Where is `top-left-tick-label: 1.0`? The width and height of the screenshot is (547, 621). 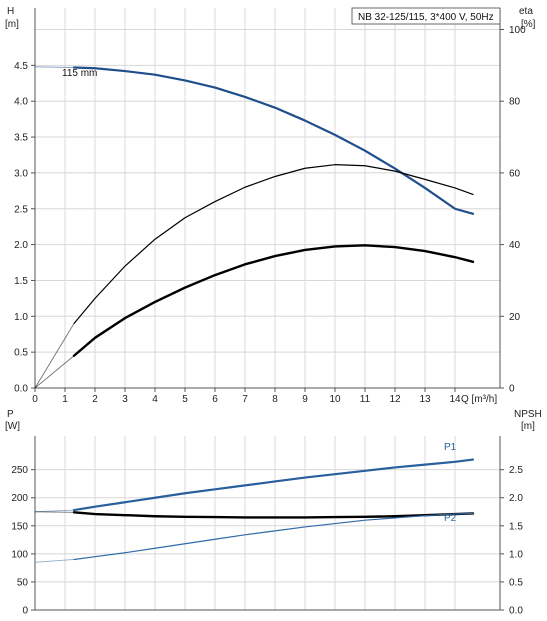
top-left-tick-label: 1.0 is located at coordinates (21, 317).